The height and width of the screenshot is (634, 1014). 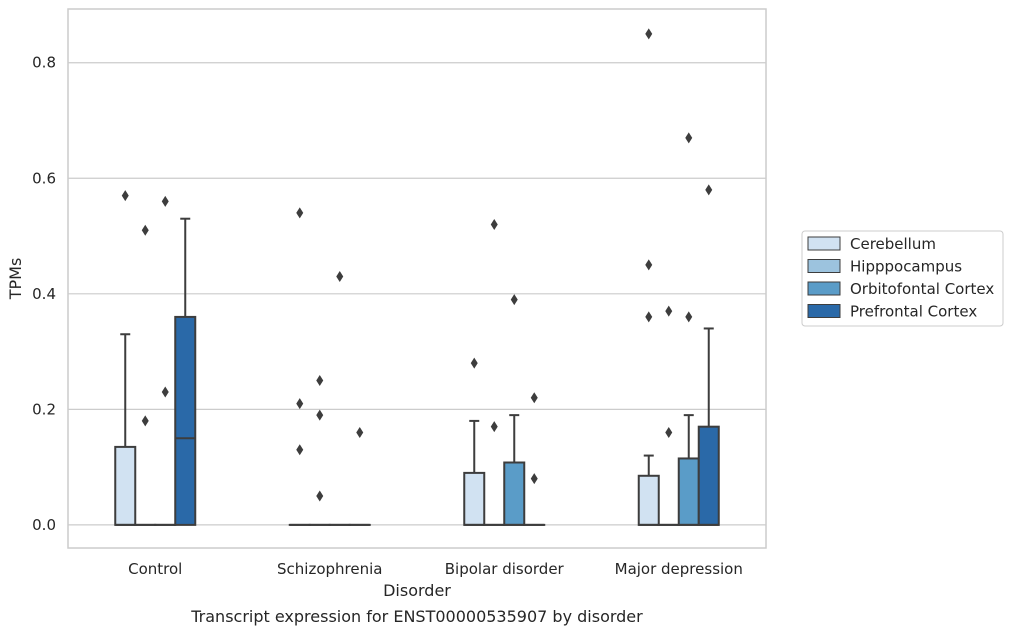 What do you see at coordinates (44, 525) in the screenshot?
I see `y-tick-label: 0.0` at bounding box center [44, 525].